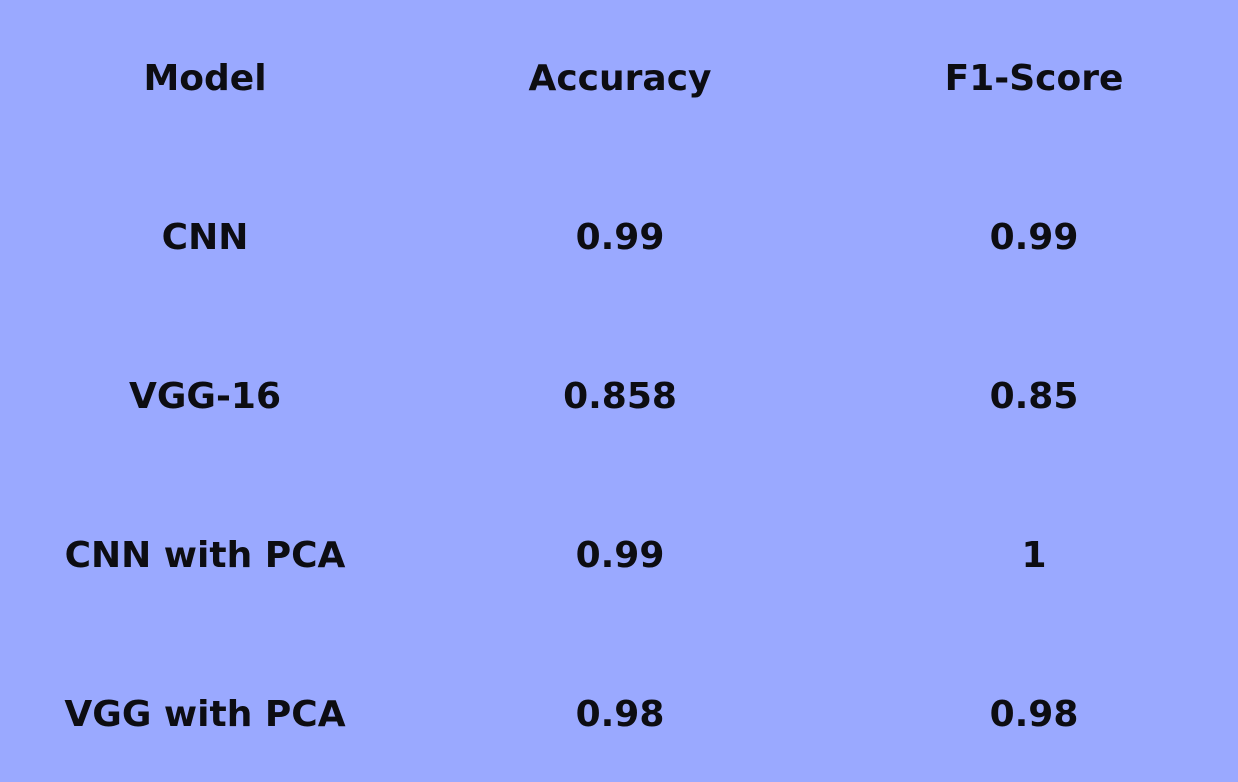 The image size is (1238, 782). I want to click on cell-f1-1: 0.99, so click(1034, 237).